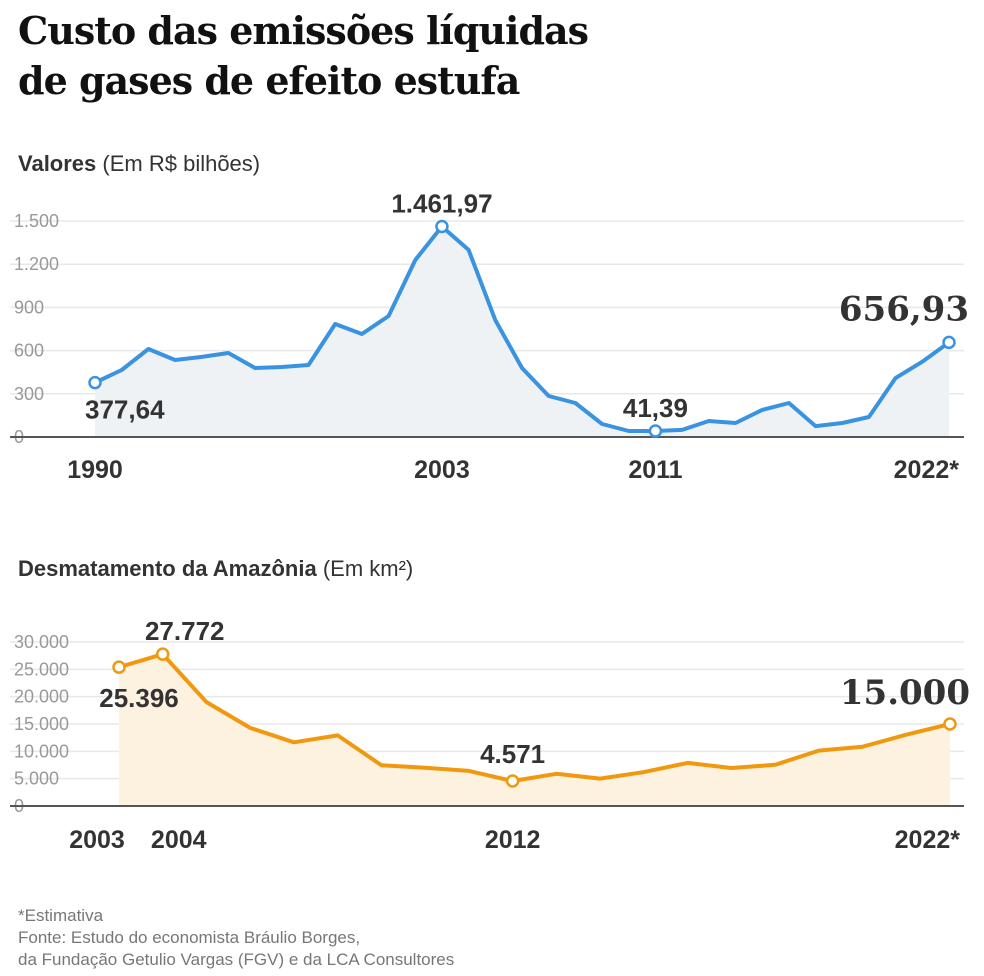  Describe the element at coordinates (95, 470) in the screenshot. I see `chart1-xtick-label: 1990` at that location.